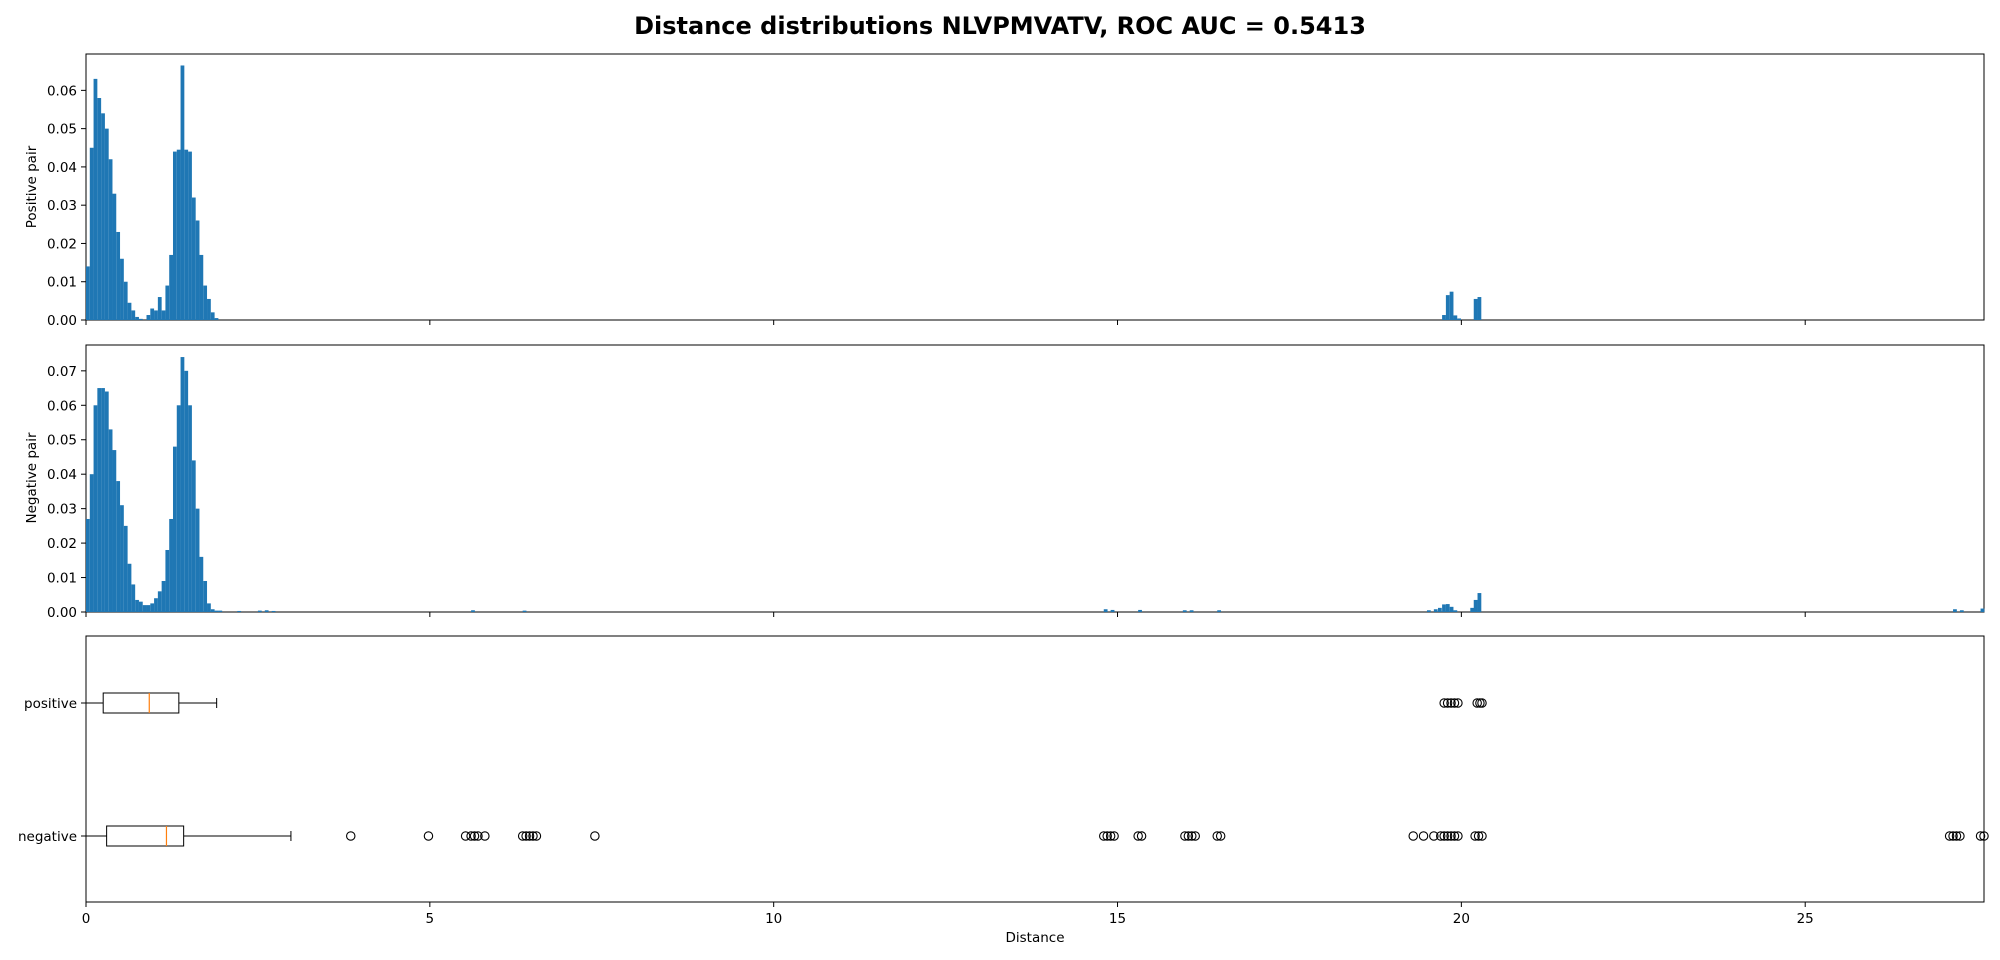  I want to click on category-tick-label: negative, so click(47, 837).